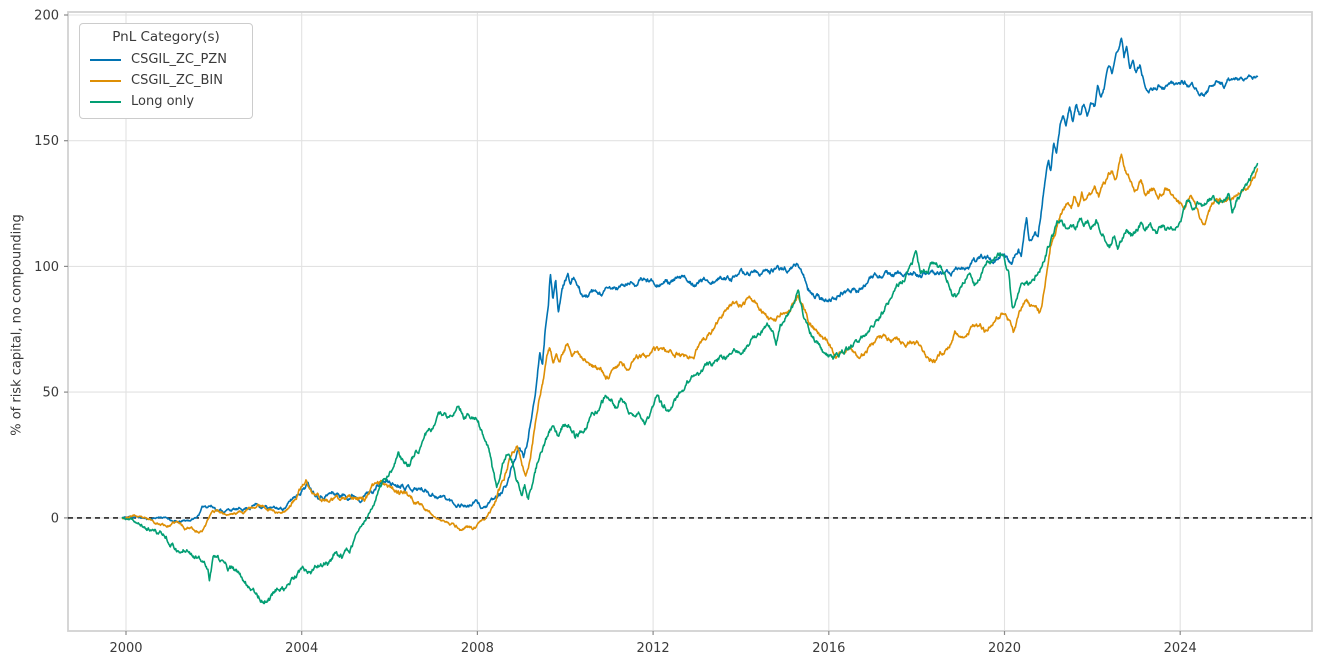  I want to click on x-tick-label-2008: 2008, so click(477, 648).